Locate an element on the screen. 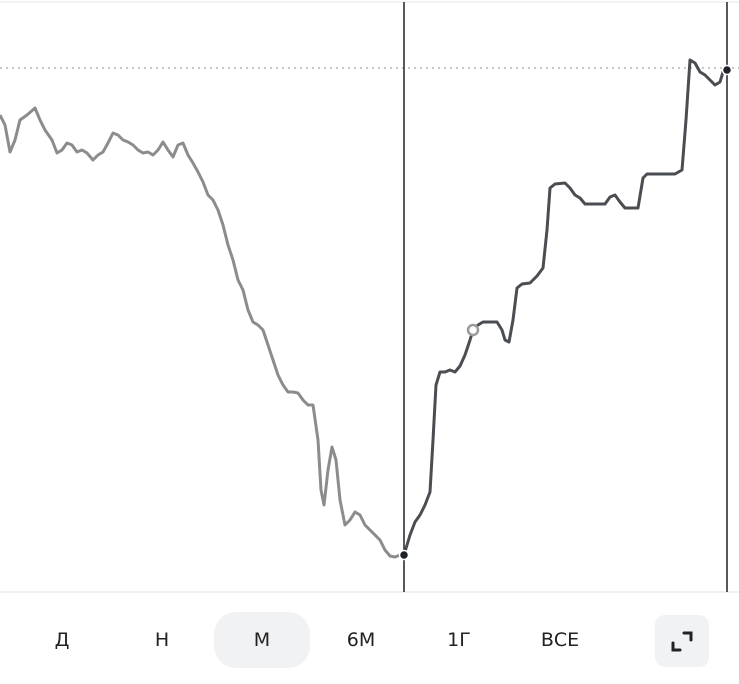 The image size is (739, 684). expand-button is located at coordinates (682, 641).